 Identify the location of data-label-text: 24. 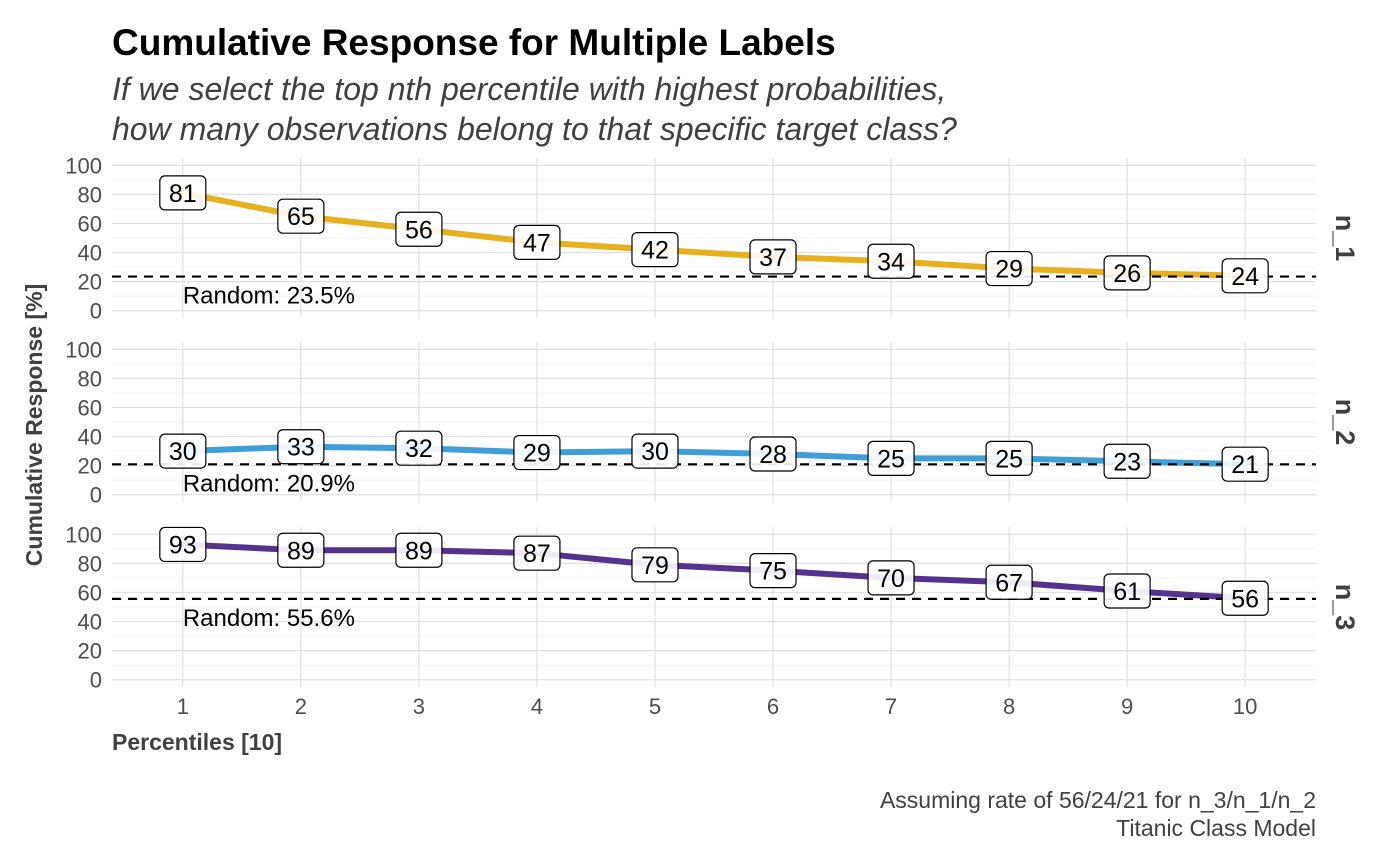
(1245, 277).